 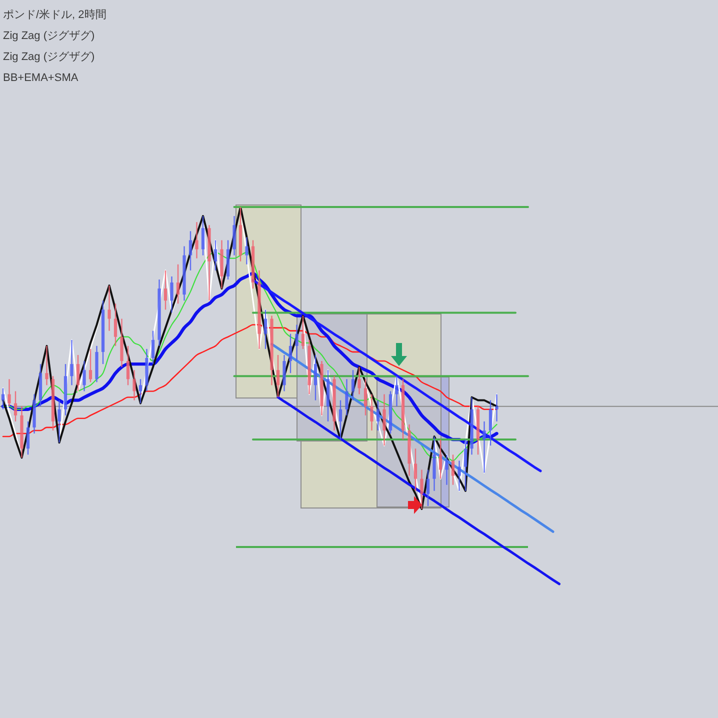 I want to click on text: BB+EMA+SMA, so click(x=41, y=78).